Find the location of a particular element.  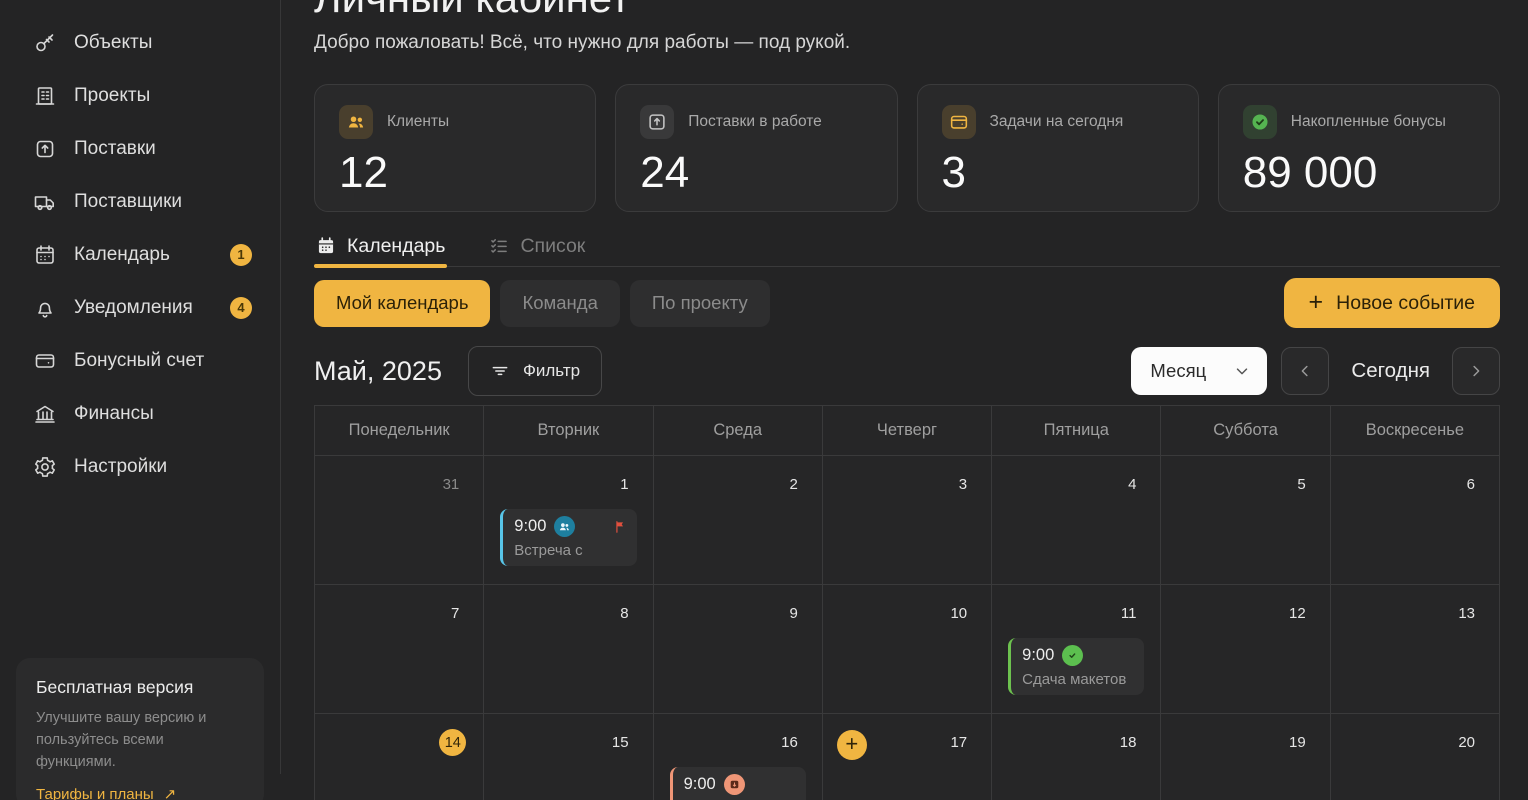

add-event-button: + is located at coordinates (851, 745).